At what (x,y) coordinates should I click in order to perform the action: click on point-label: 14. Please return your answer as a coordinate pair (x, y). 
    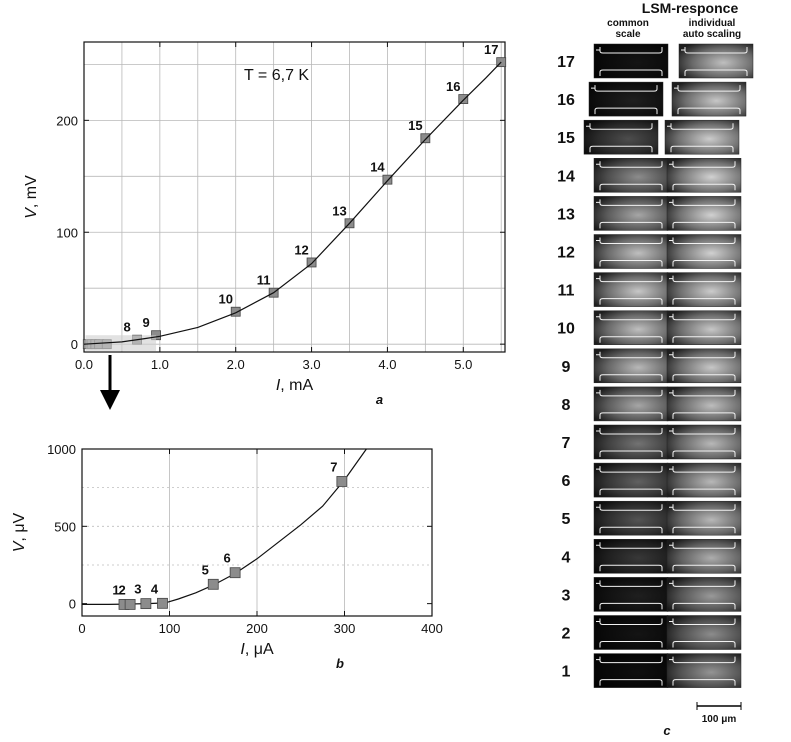
    Looking at the image, I should click on (377, 167).